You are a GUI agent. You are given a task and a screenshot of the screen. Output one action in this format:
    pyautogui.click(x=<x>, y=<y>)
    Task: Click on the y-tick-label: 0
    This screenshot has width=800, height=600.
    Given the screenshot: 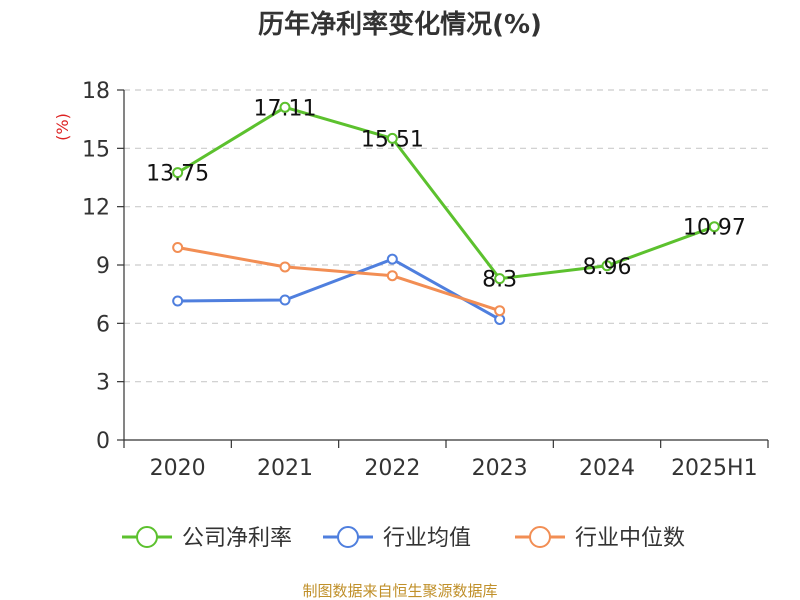 What is the action you would take?
    pyautogui.click(x=103, y=441)
    